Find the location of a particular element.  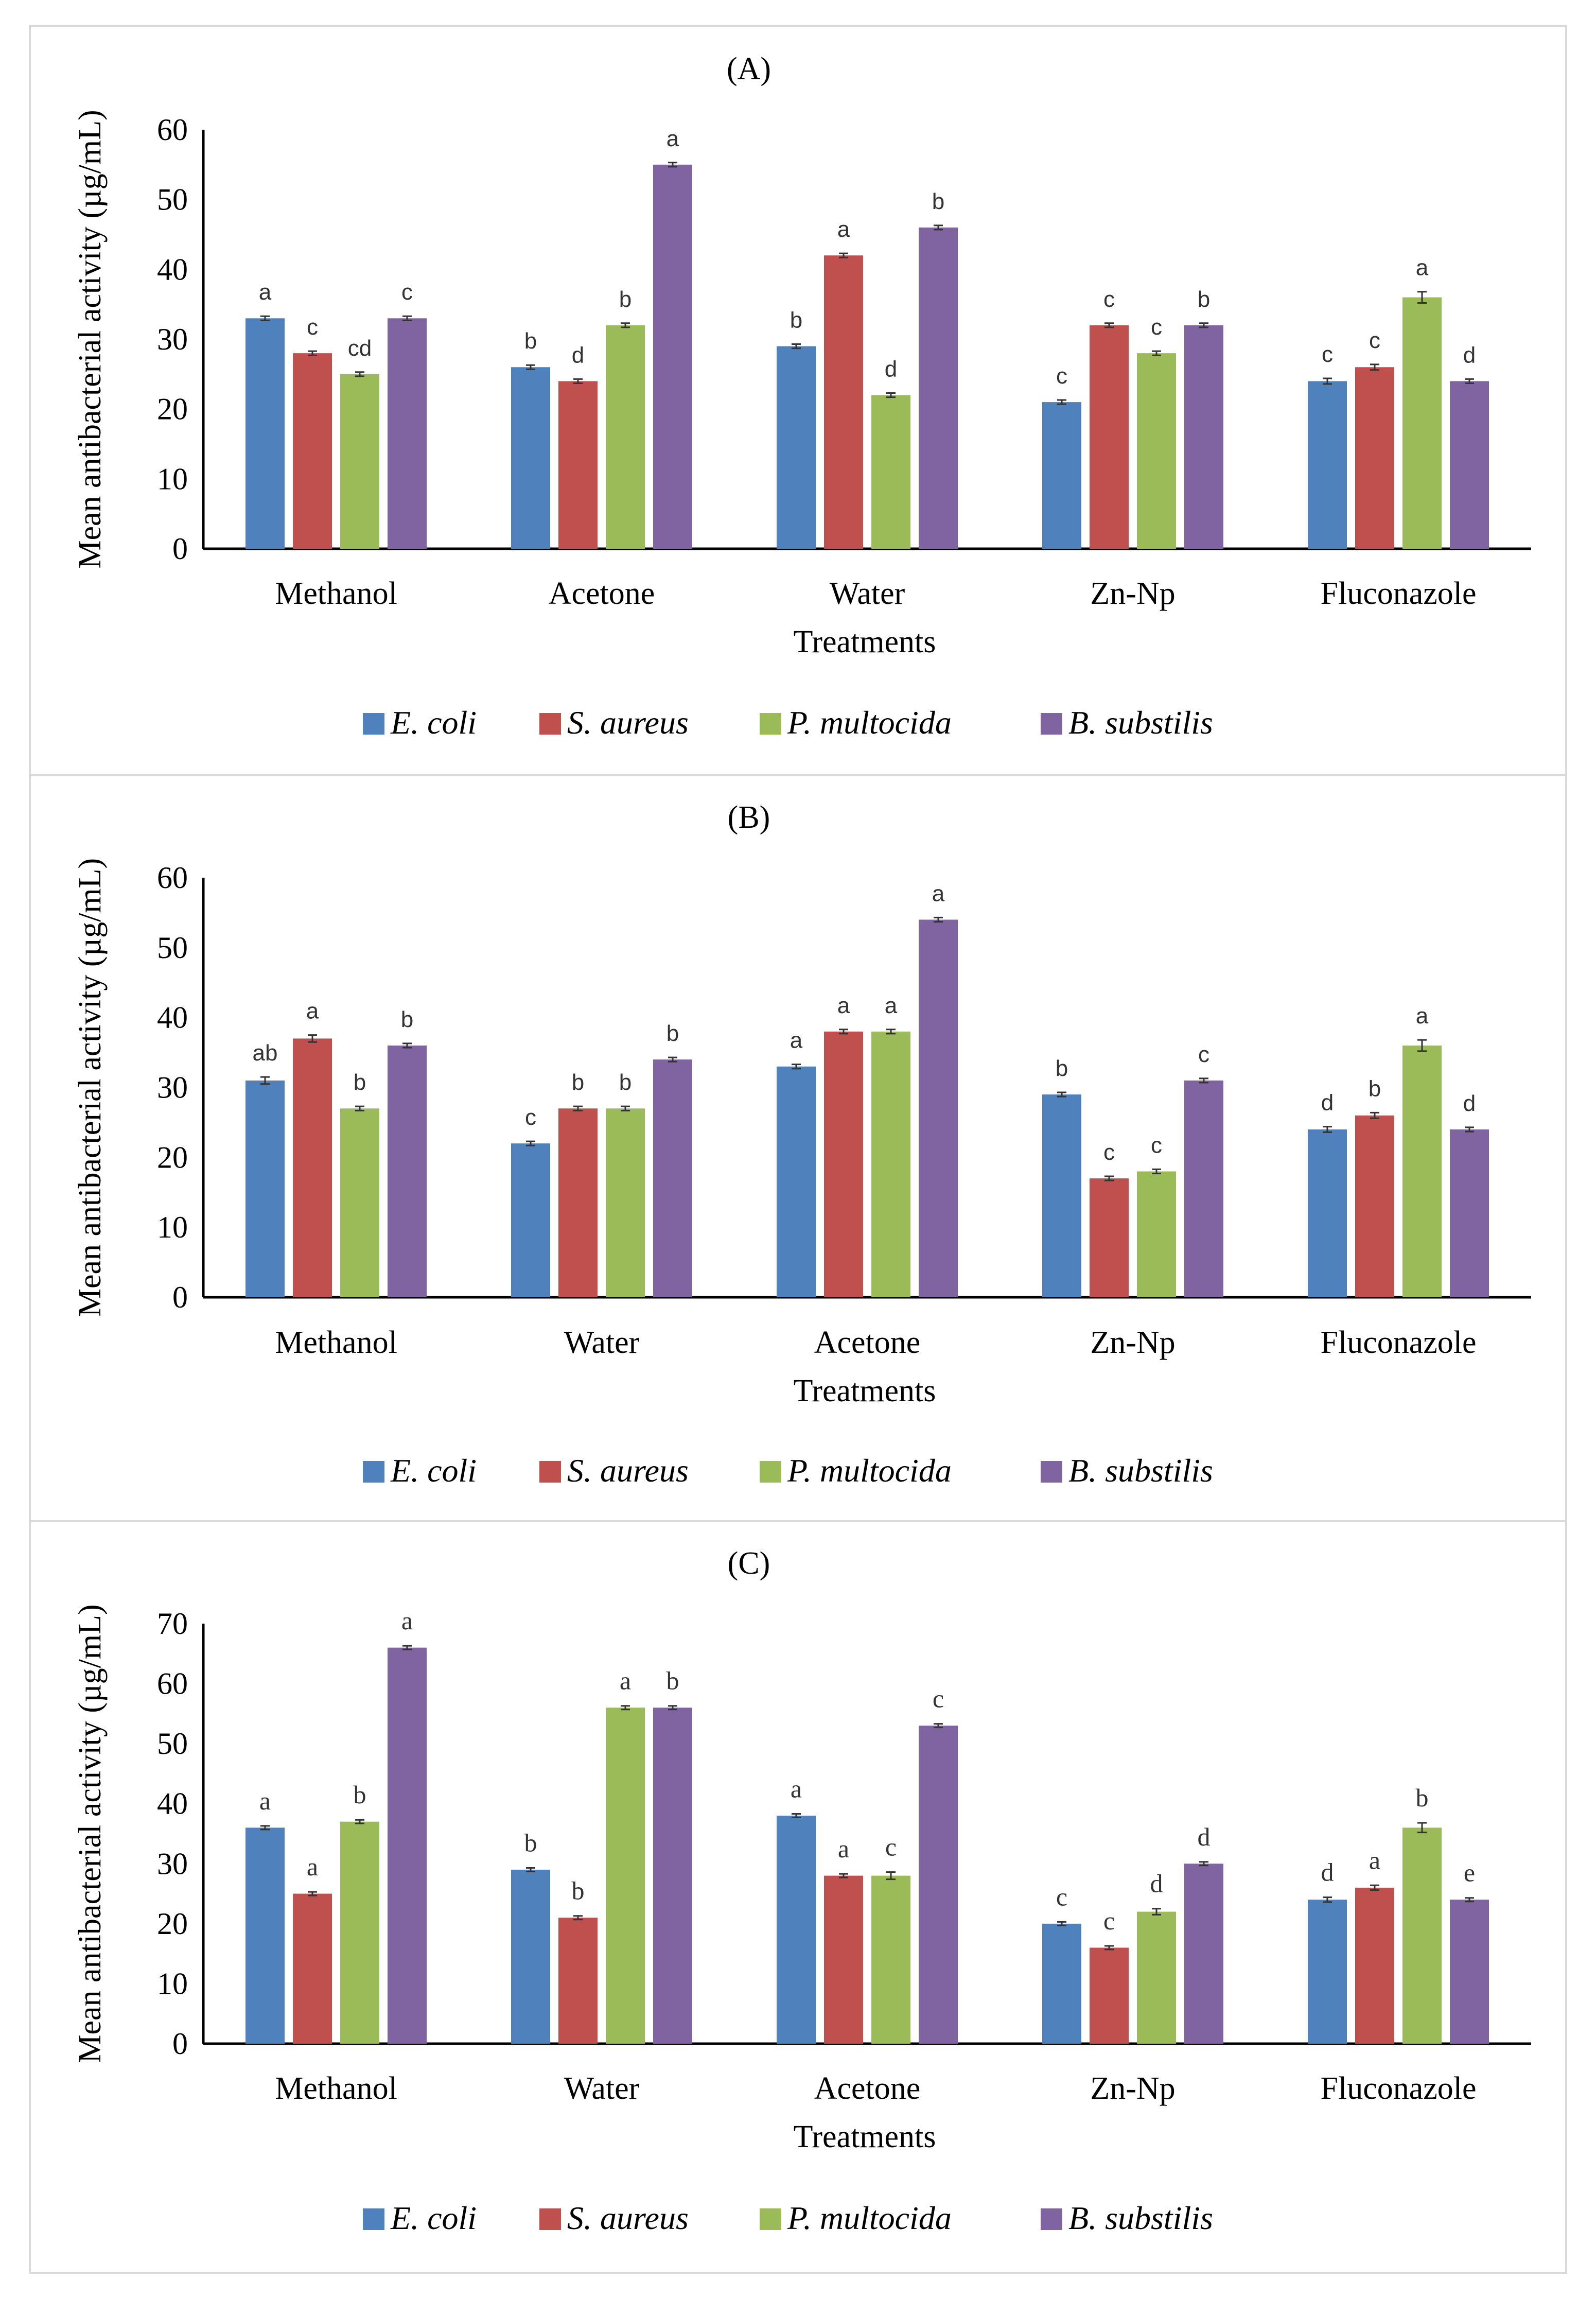

legend-label: P. multocida is located at coordinates (869, 2218).